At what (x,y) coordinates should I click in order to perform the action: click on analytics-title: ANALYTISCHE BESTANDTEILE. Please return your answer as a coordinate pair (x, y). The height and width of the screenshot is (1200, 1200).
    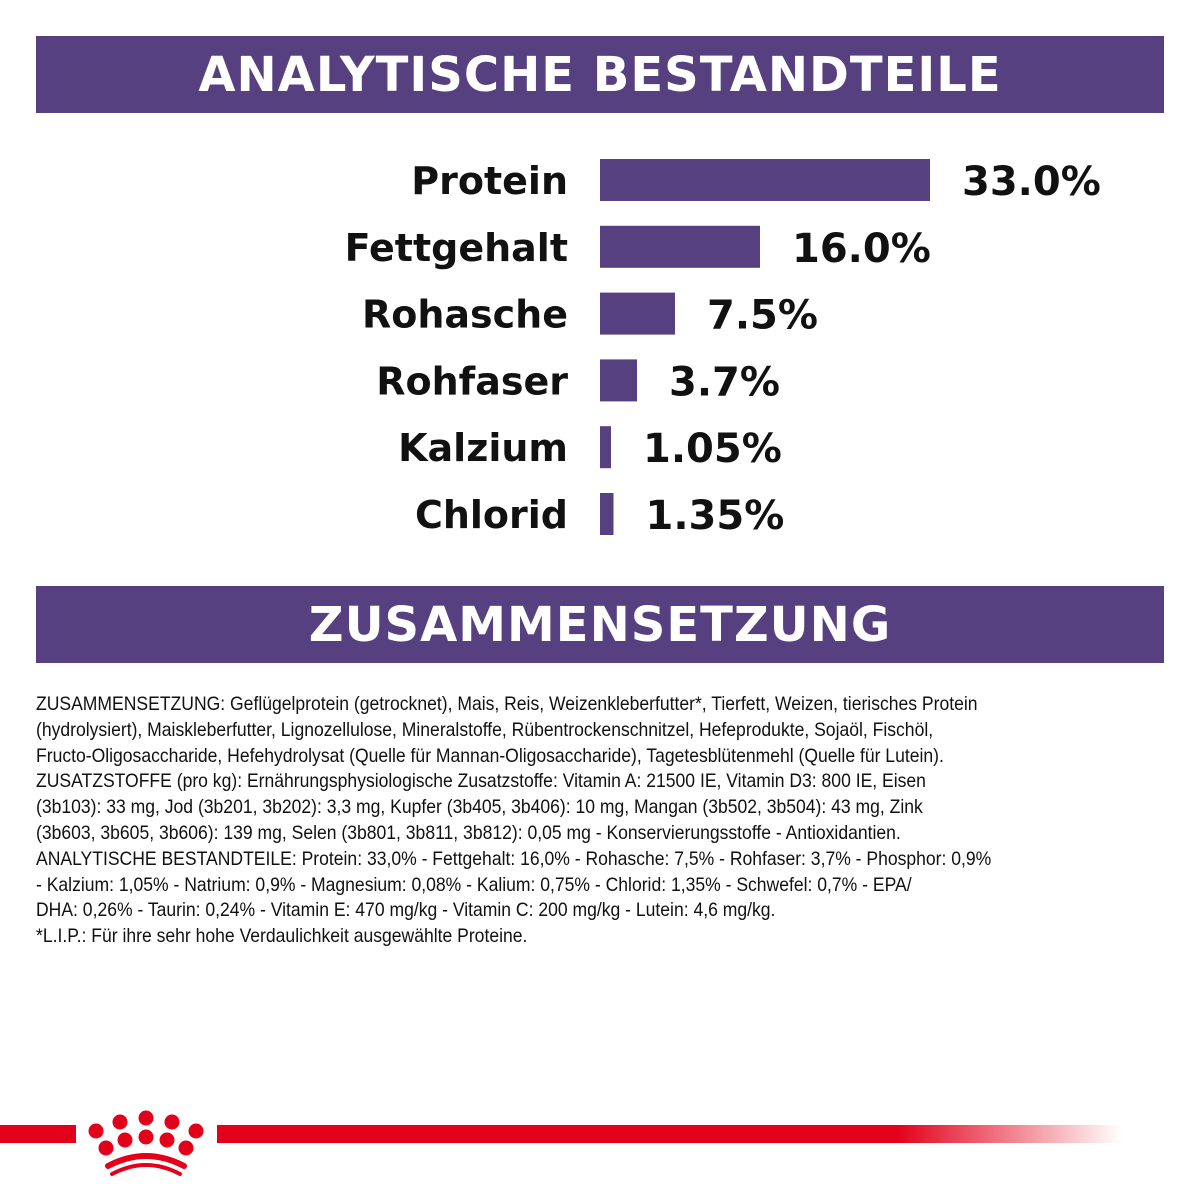
    Looking at the image, I should click on (600, 74).